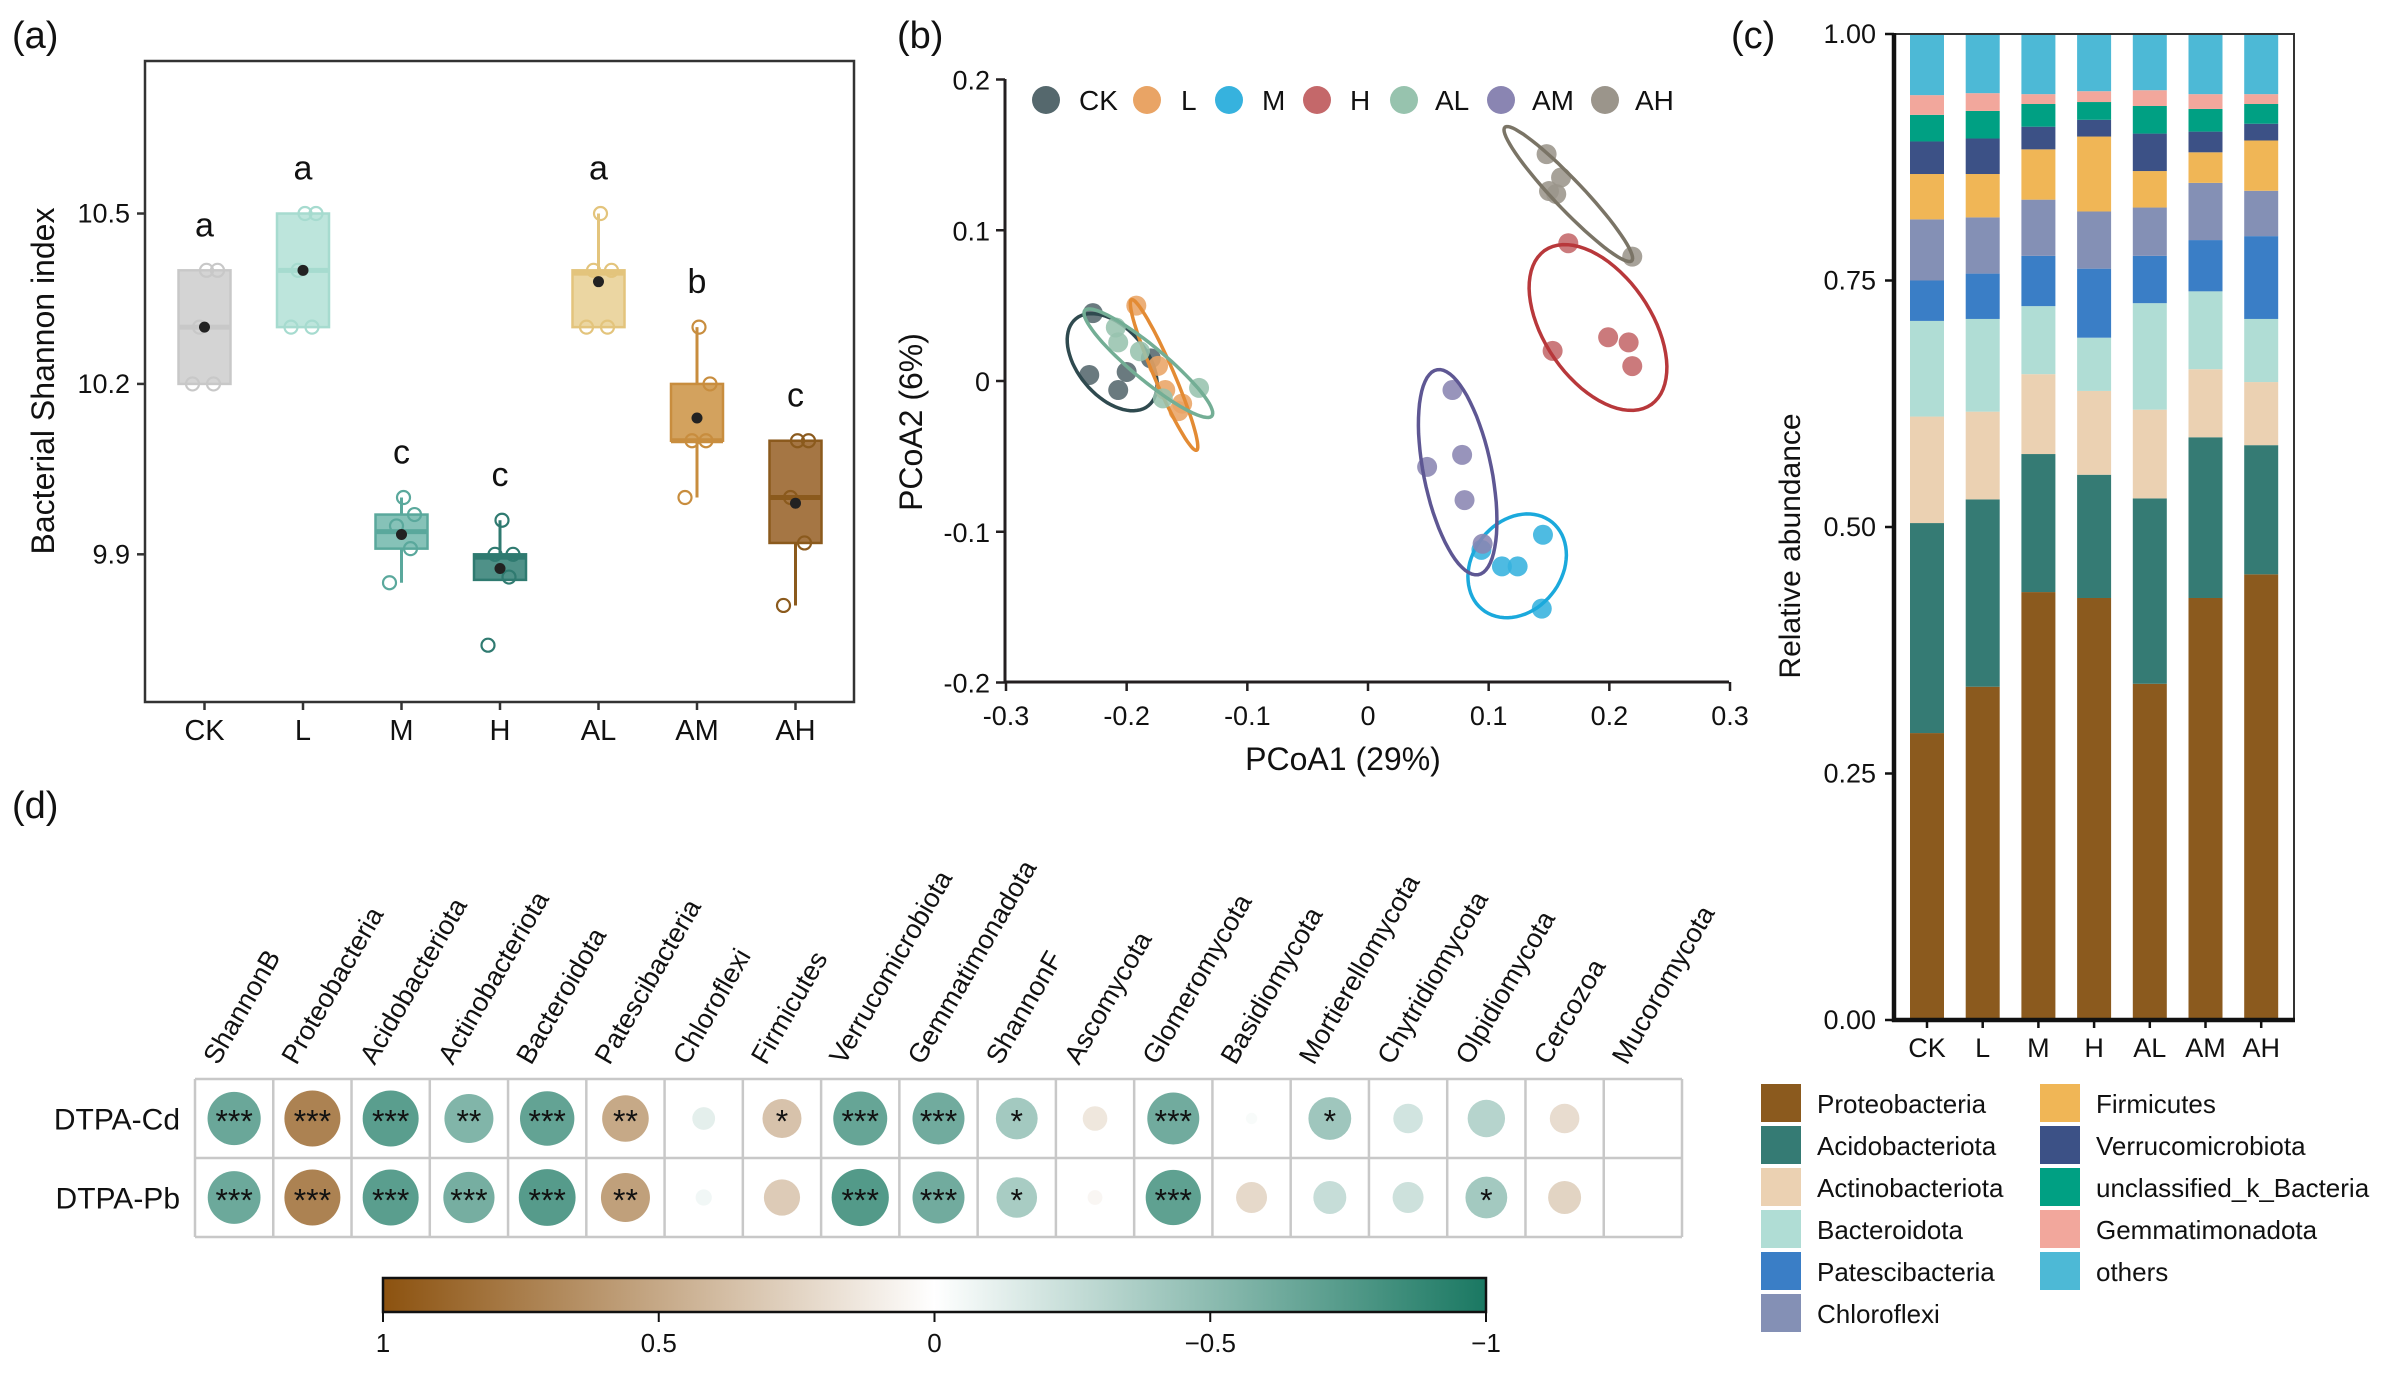 The image size is (2388, 1380). I want to click on heatmap-cell: *, so click(782, 1119).